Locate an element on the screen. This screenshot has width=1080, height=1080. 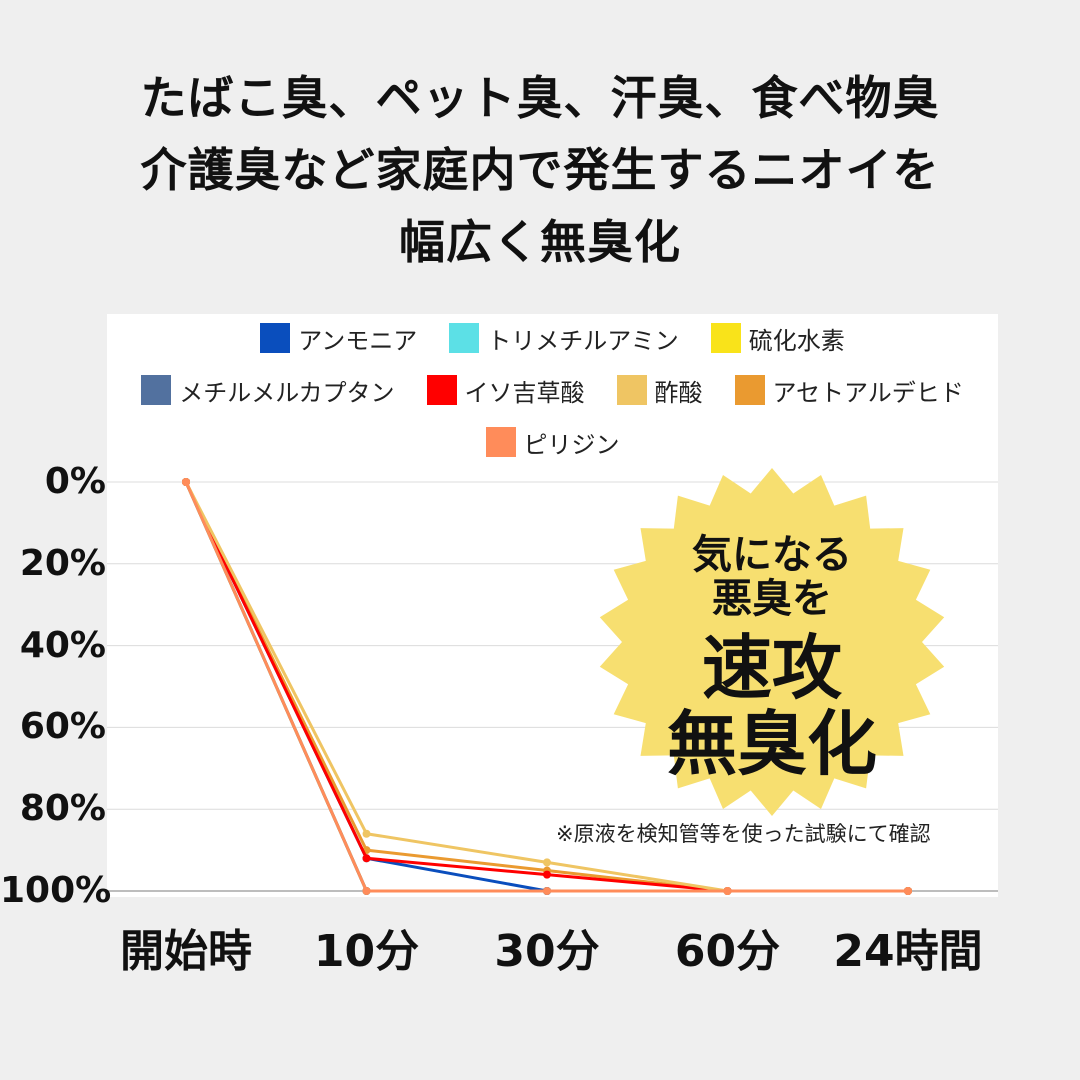
legend-item-hydrogen-sulfide: 硫化水素 is located at coordinates (777, 338).